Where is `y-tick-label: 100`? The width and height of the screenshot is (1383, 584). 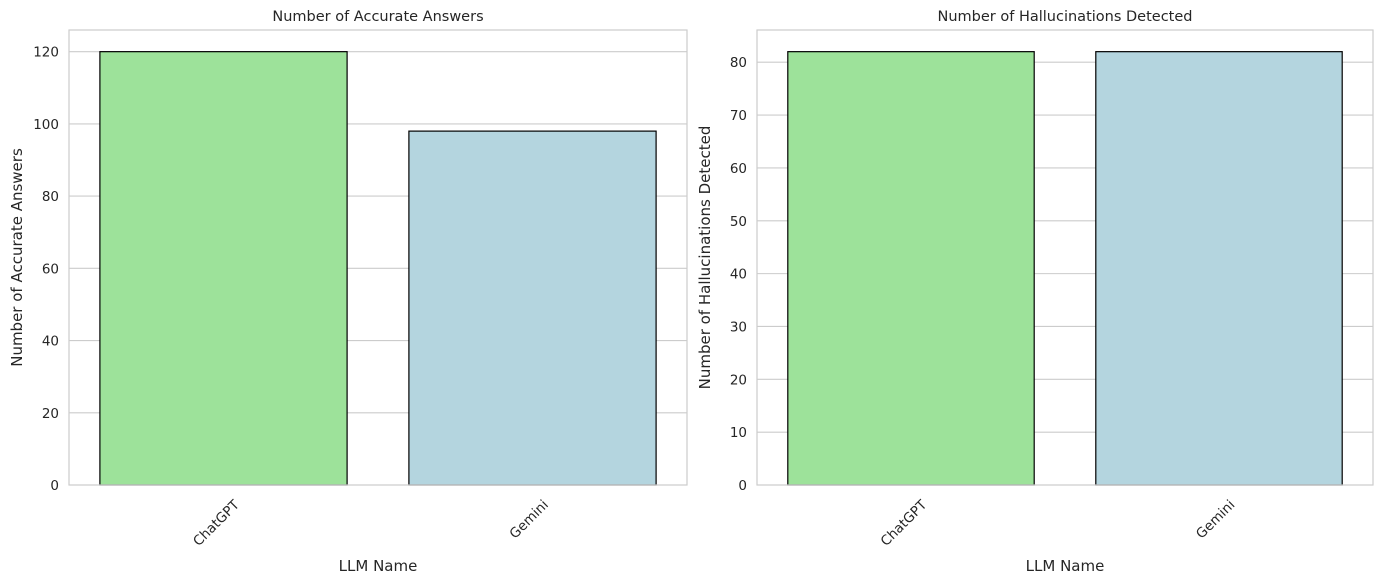
y-tick-label: 100 is located at coordinates (46, 125).